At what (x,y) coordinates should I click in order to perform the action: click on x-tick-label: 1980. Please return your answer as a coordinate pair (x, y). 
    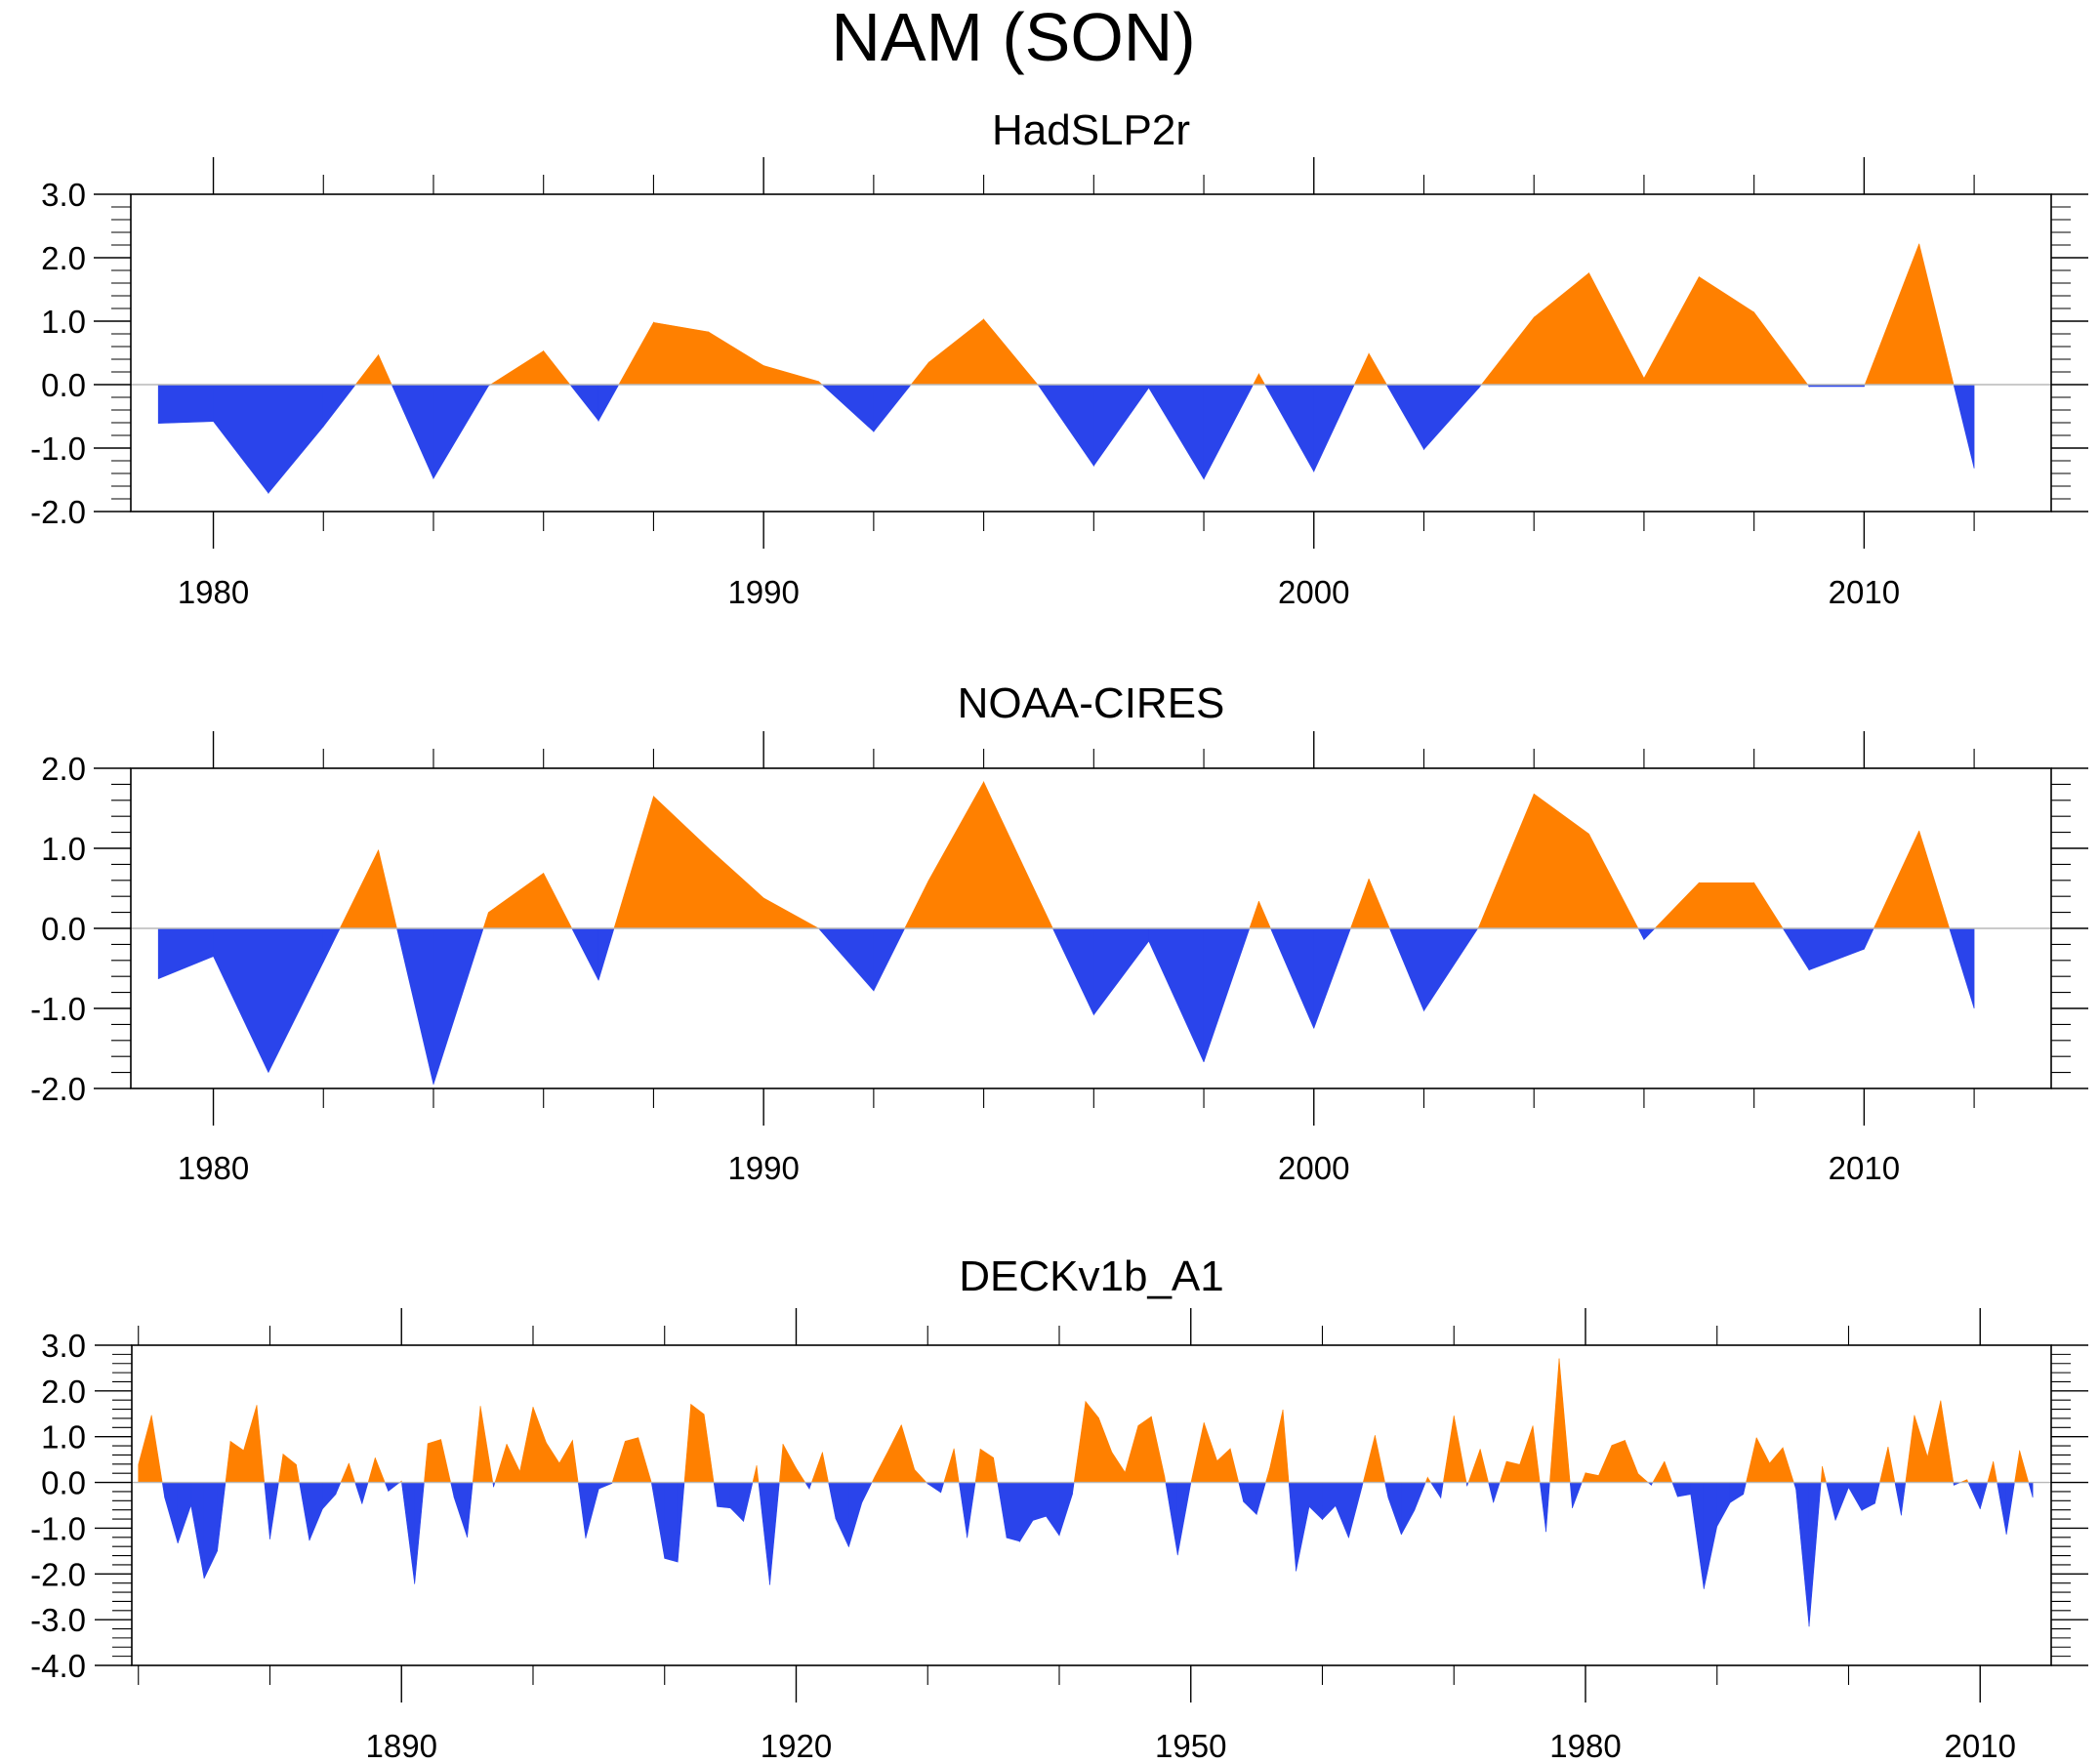
    Looking at the image, I should click on (213, 592).